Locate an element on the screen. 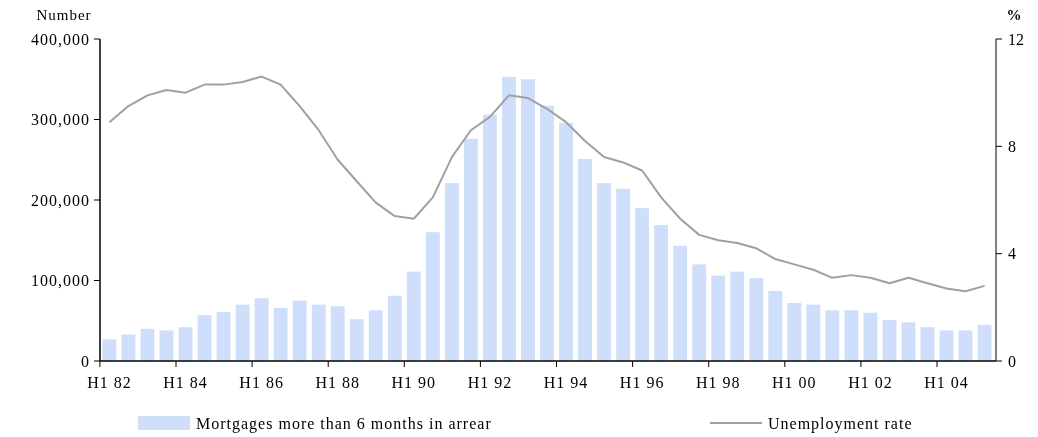 This screenshot has width=1038, height=437. y-tick-label: 400,000 is located at coordinates (60, 39).